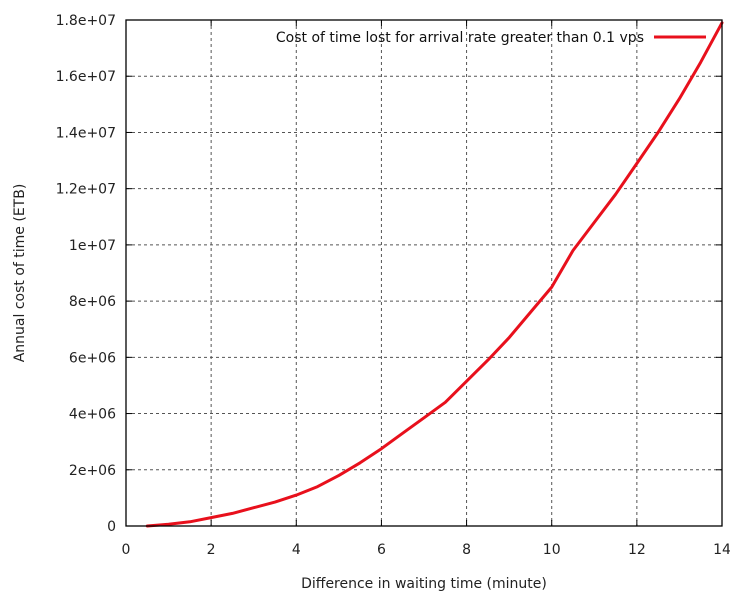 The height and width of the screenshot is (601, 730). Describe the element at coordinates (211, 550) in the screenshot. I see `x-tick-label: 2` at that location.